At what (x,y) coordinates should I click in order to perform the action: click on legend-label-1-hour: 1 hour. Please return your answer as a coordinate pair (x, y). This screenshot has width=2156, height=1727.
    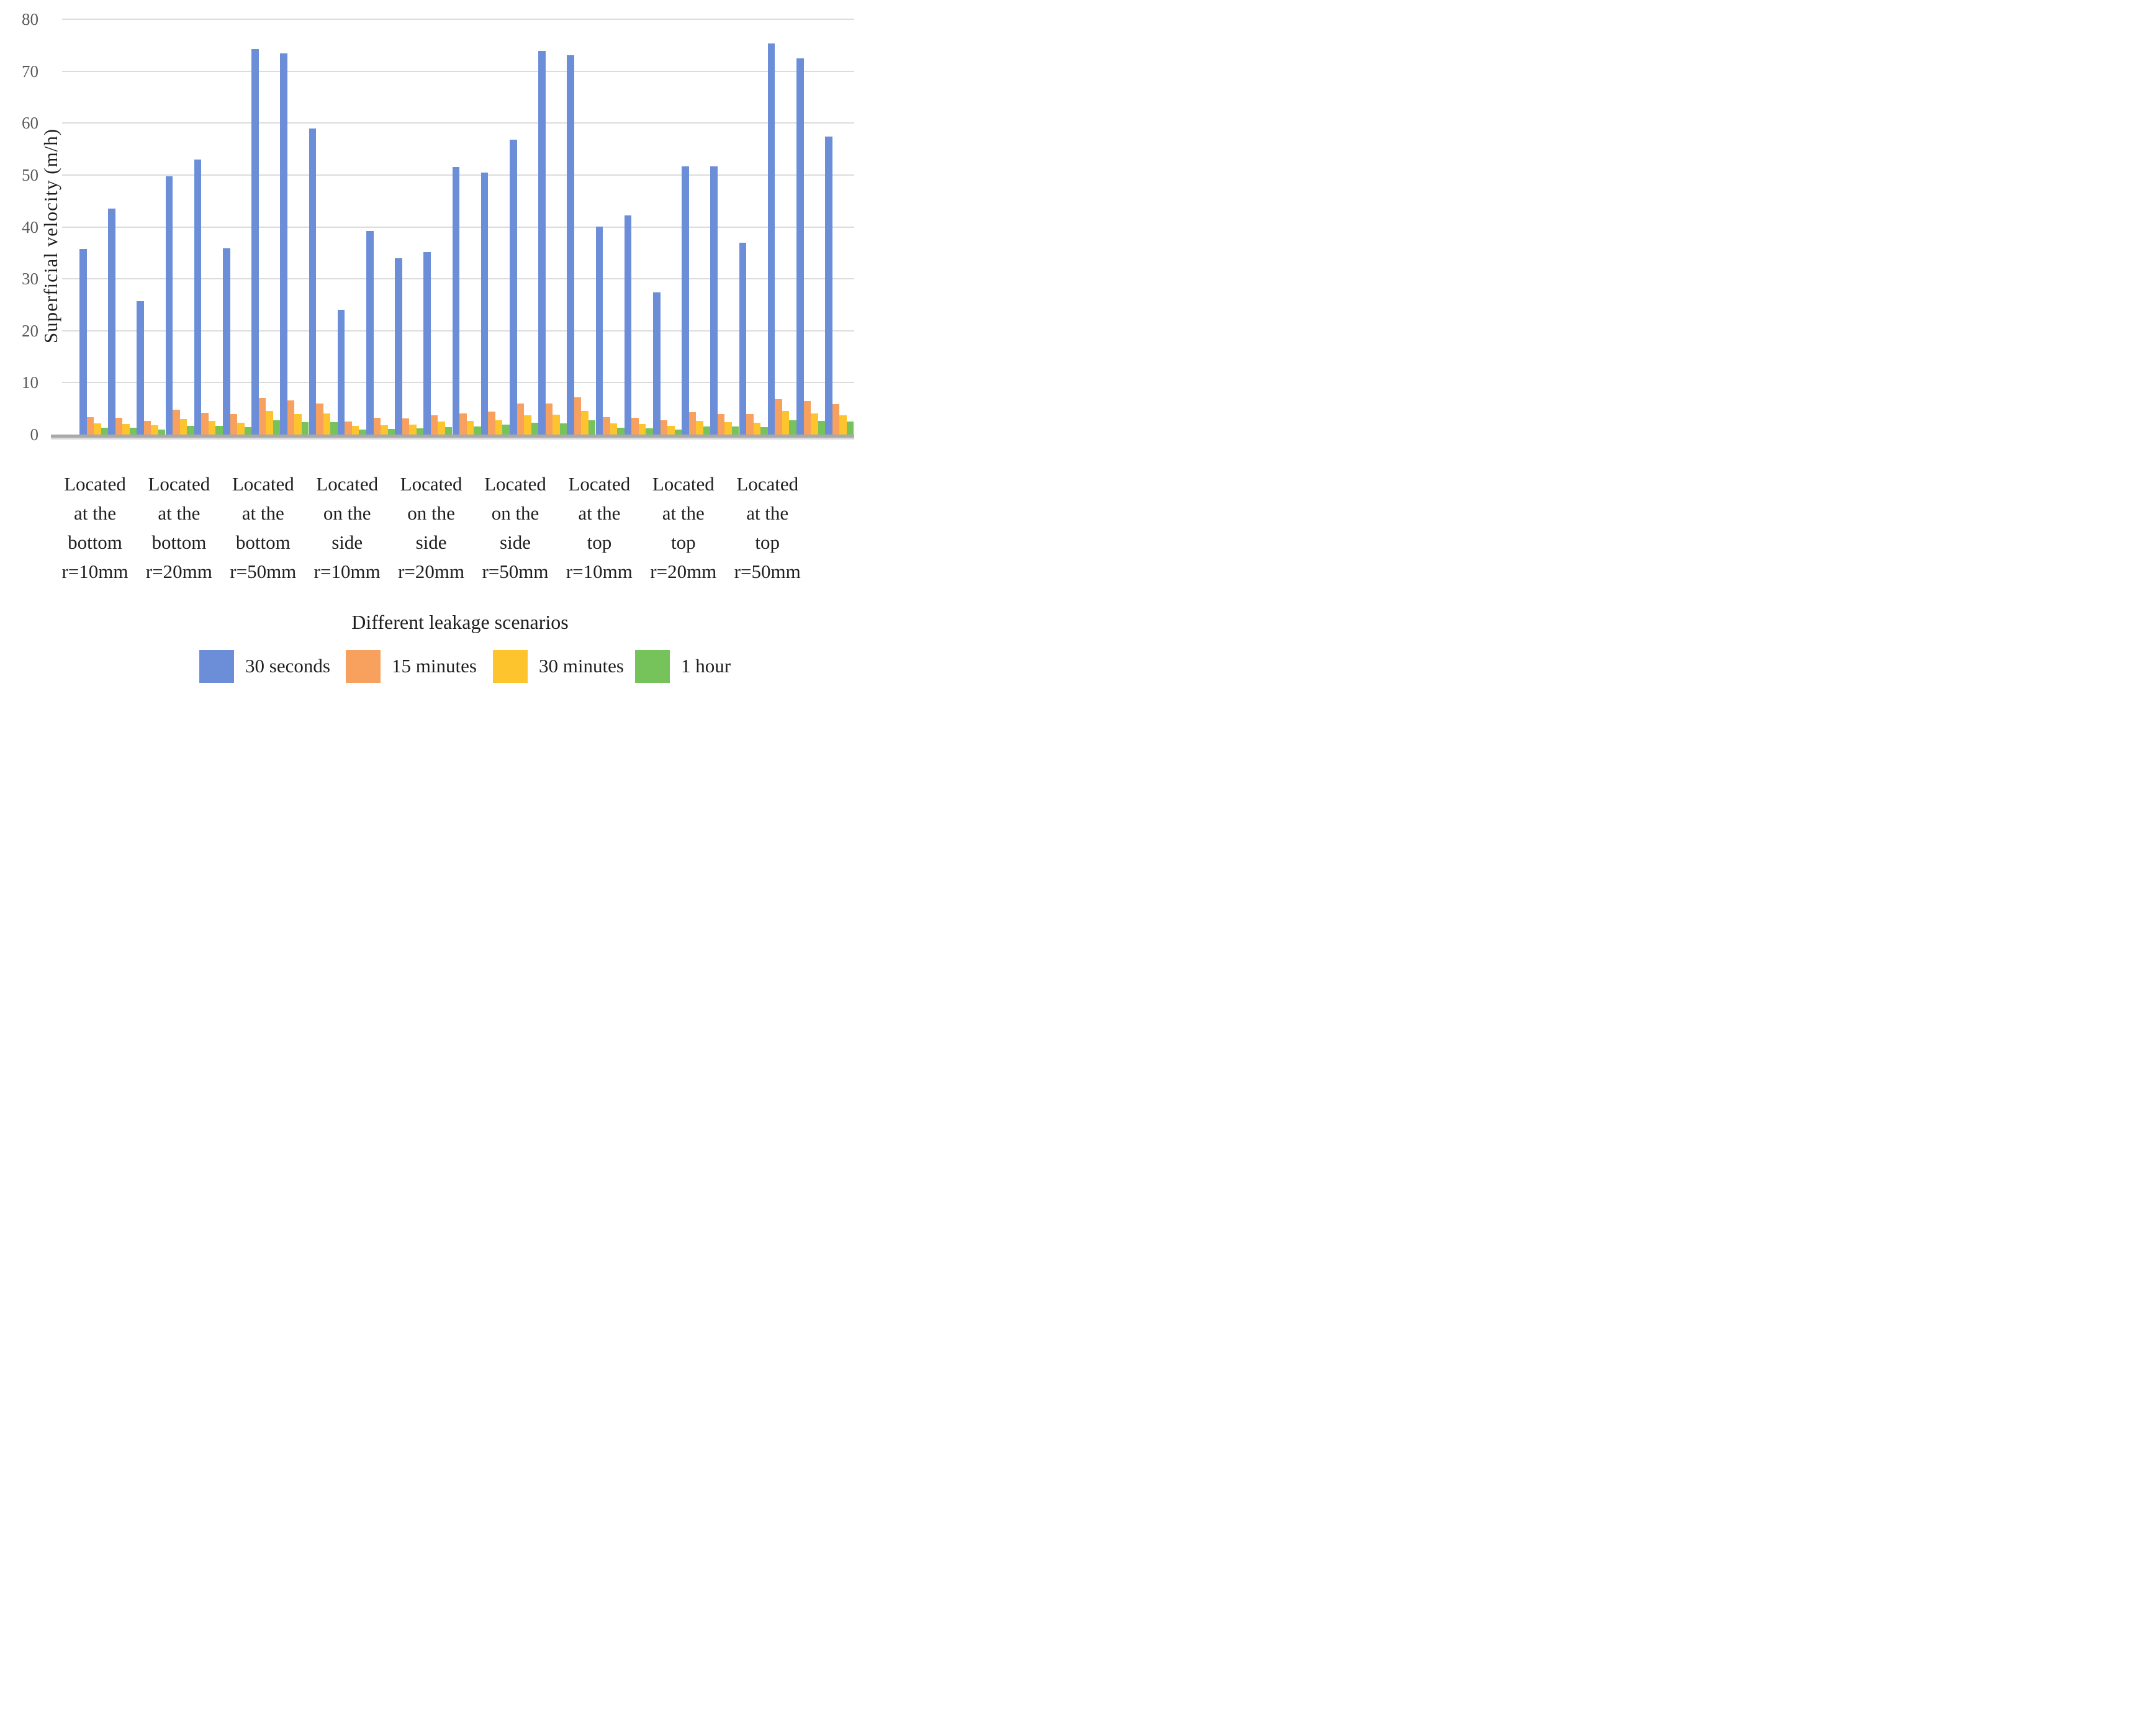
    Looking at the image, I should click on (706, 666).